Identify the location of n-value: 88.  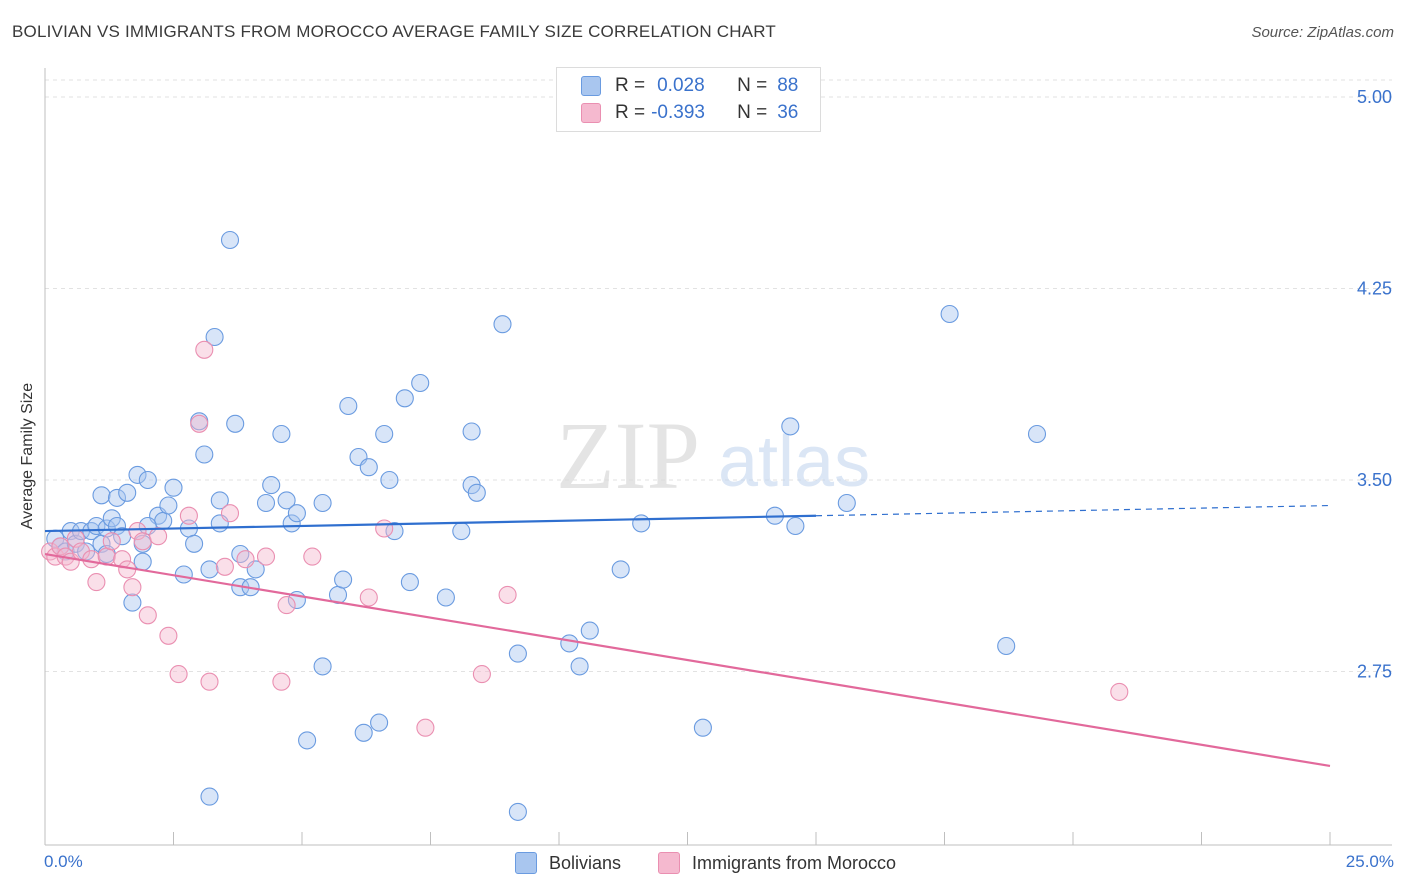
(788, 85).